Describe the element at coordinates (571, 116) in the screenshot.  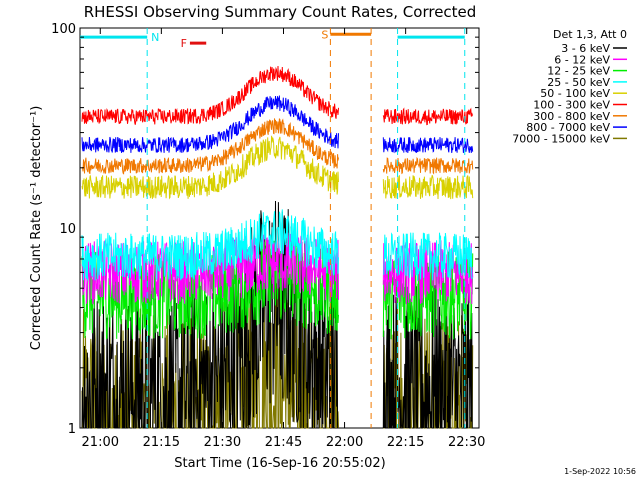
I see `legend-label-6: 300 - 800 keV` at that location.